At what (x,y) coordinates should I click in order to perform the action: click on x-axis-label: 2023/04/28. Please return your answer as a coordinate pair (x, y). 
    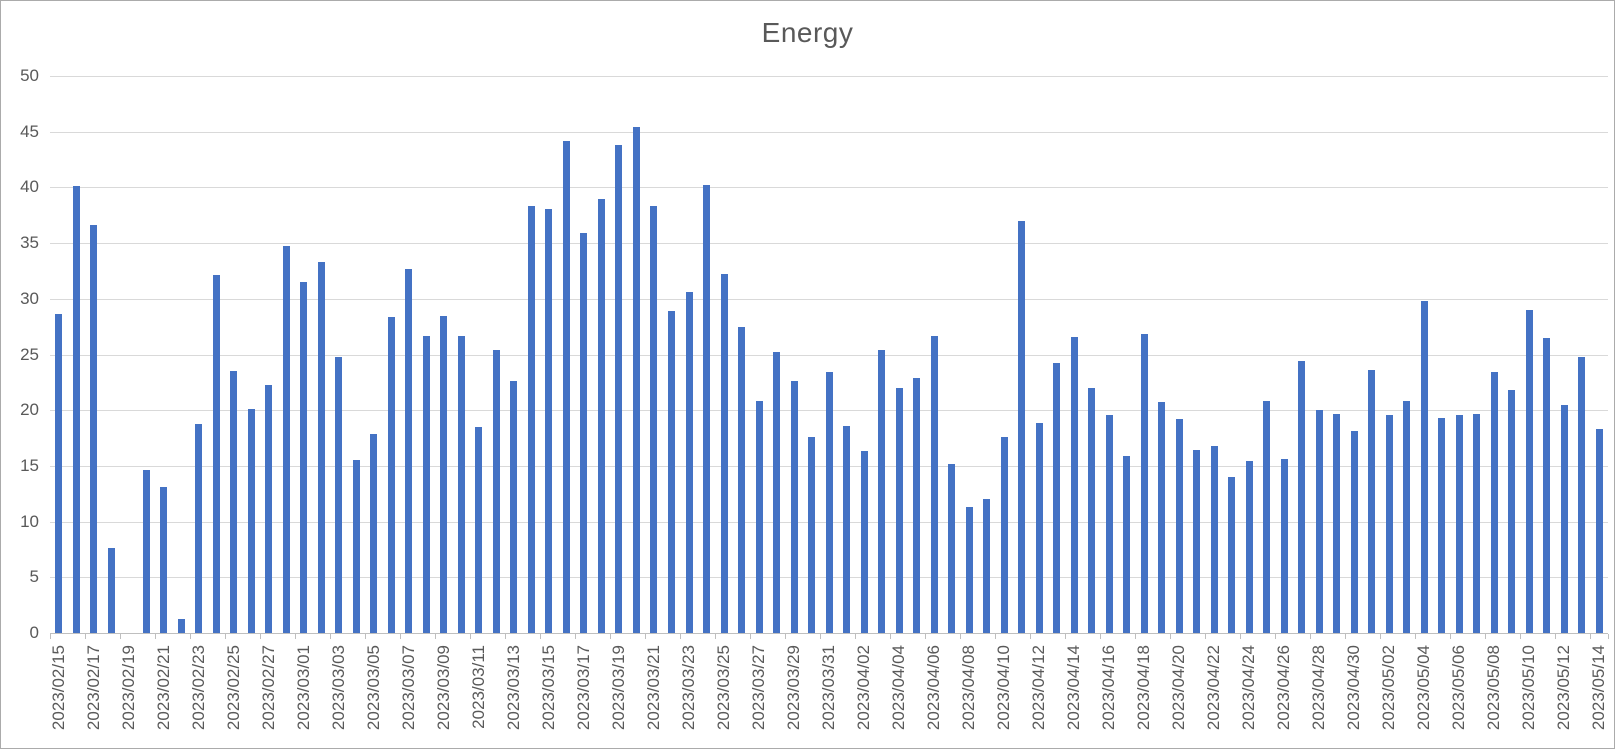
    Looking at the image, I should click on (1319, 688).